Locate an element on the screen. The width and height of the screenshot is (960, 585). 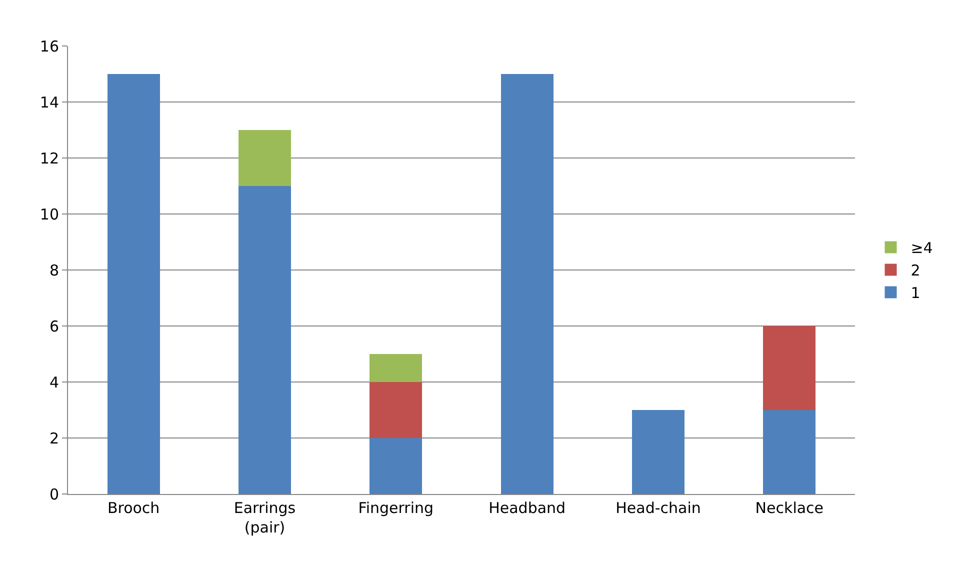
y-tick-label: 2 is located at coordinates (54, 438).